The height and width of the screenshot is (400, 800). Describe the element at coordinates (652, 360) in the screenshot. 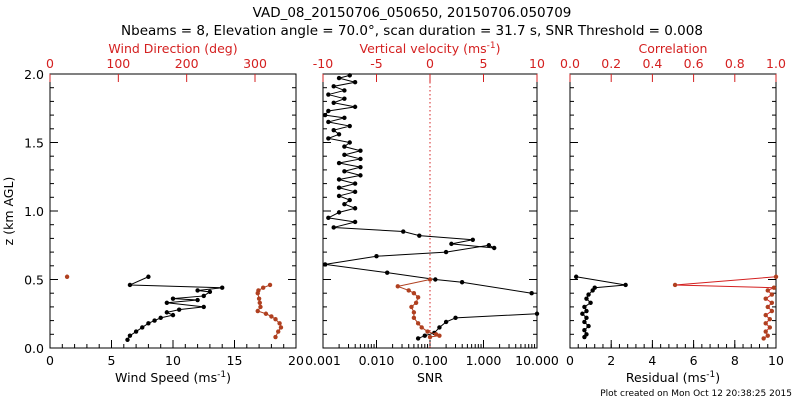

I see `x-tick-label: 4` at that location.